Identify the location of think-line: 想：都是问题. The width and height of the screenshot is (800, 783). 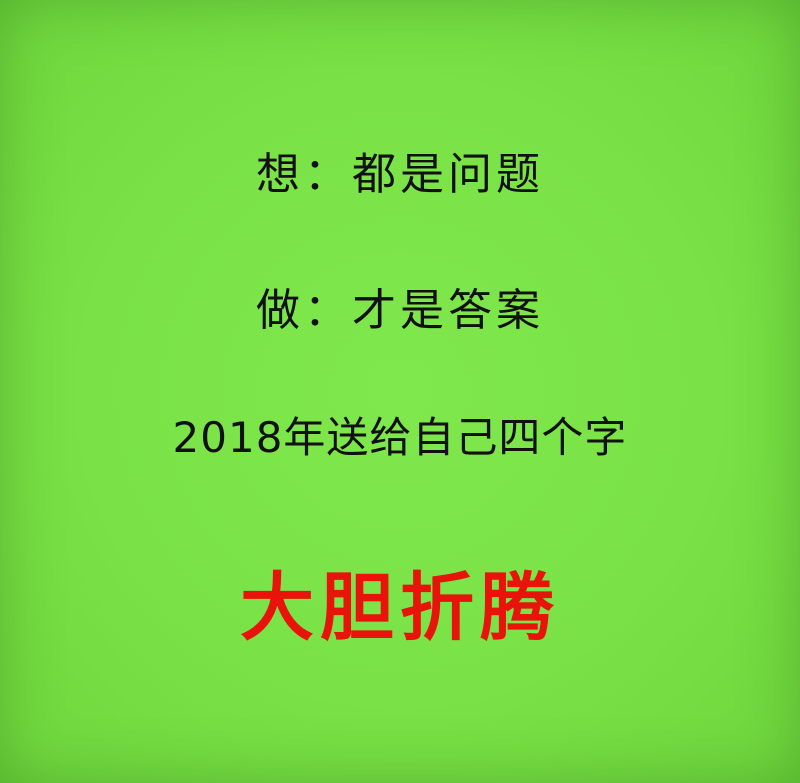
(400, 174).